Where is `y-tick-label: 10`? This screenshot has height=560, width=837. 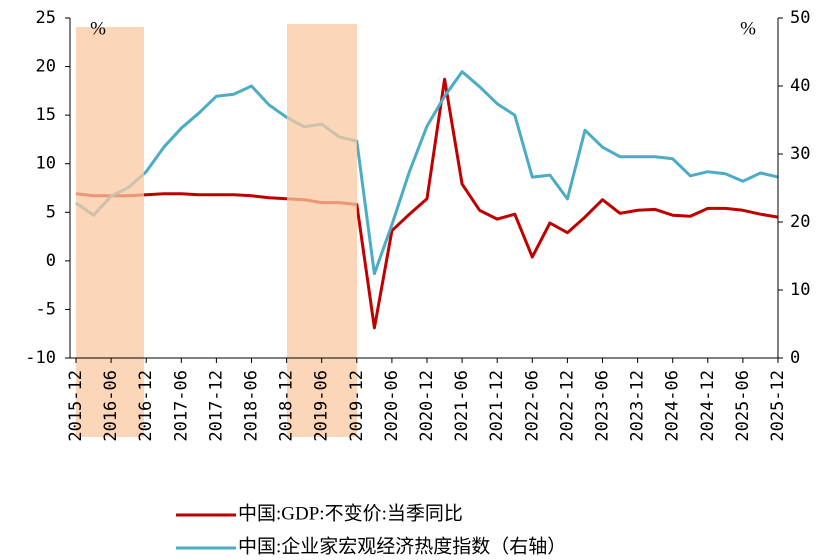
y-tick-label: 10 is located at coordinates (46, 164).